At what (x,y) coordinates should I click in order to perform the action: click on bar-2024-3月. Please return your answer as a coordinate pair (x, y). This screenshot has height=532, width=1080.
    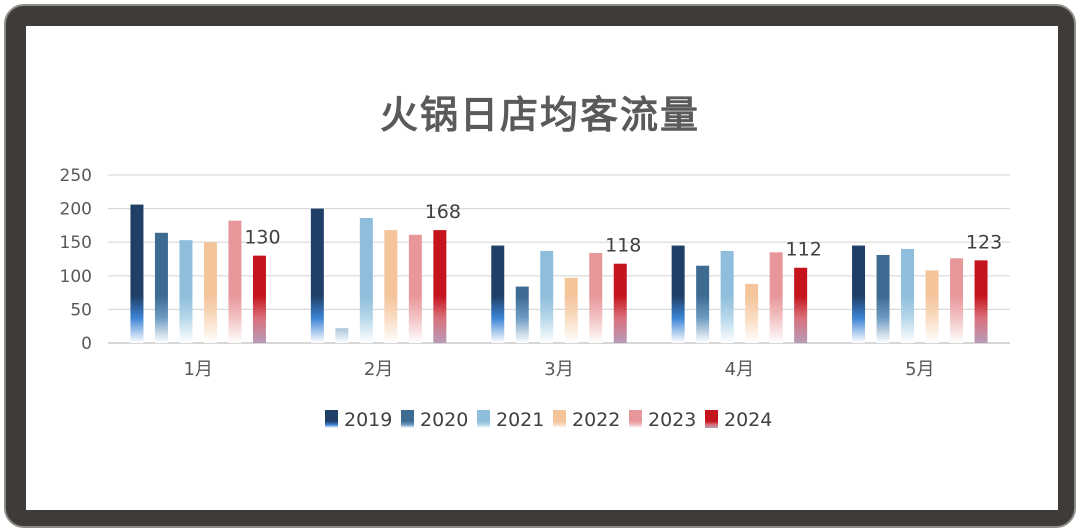
    Looking at the image, I should click on (620, 303).